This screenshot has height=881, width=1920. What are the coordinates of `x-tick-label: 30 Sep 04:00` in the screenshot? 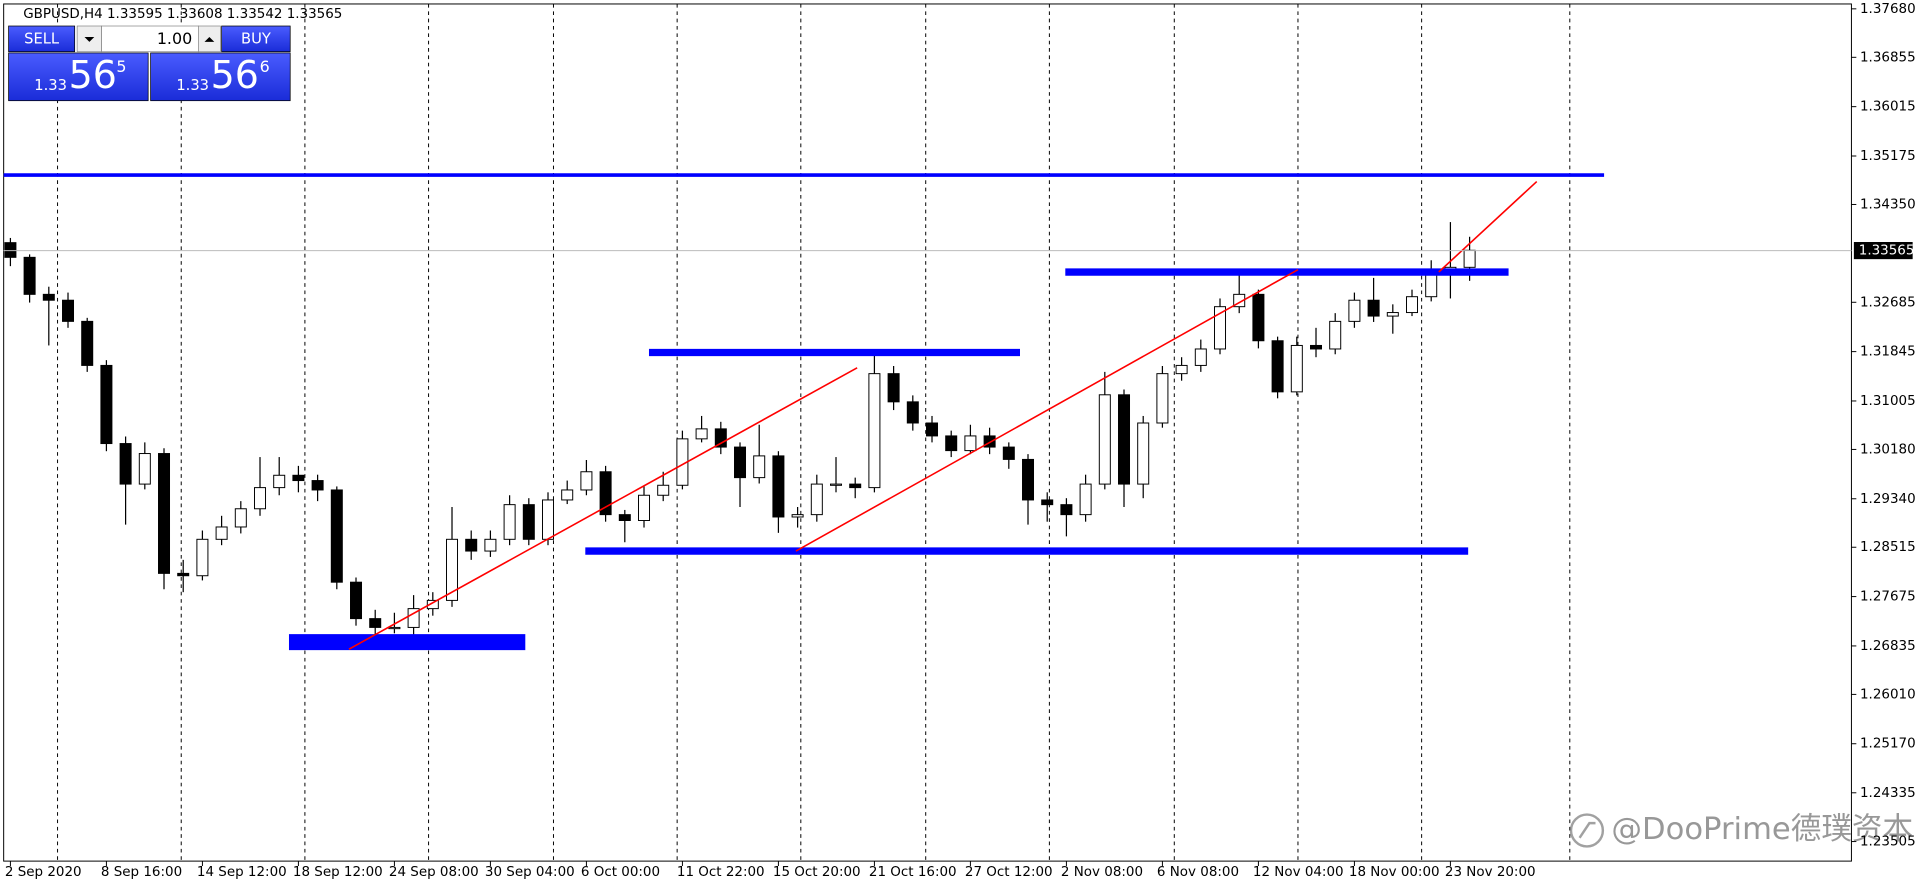 It's located at (530, 872).